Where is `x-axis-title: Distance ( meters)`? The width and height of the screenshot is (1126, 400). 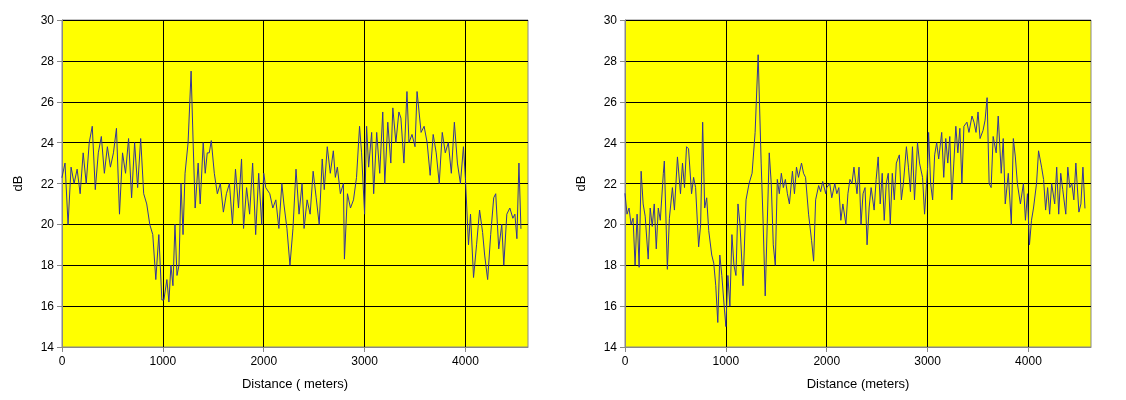 x-axis-title: Distance ( meters) is located at coordinates (295, 383).